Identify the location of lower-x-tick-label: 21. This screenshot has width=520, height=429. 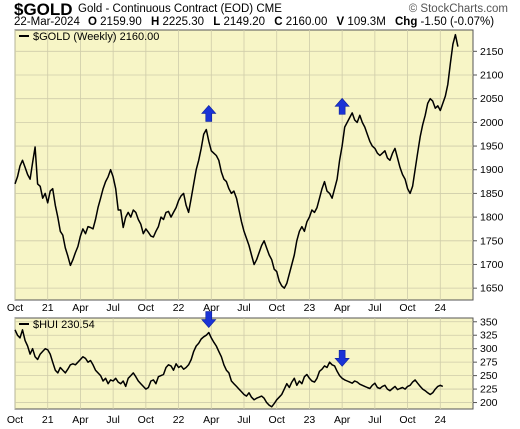
(48, 420).